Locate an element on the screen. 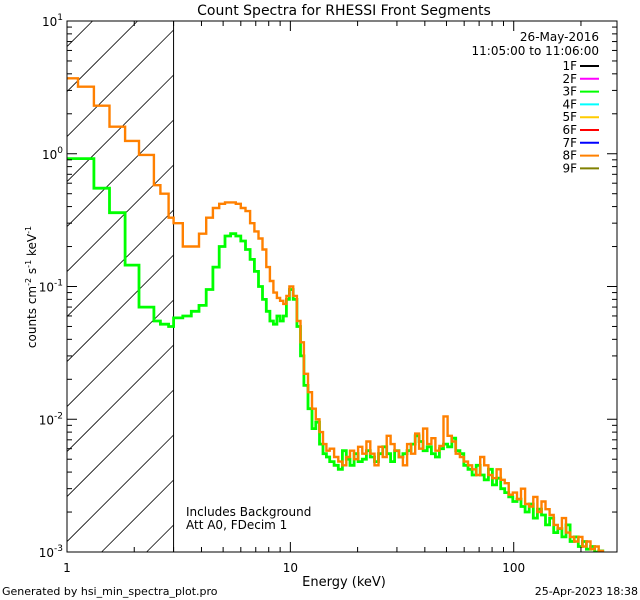 The width and height of the screenshot is (640, 600). y-tick-label: 10⁰ is located at coordinates (52, 154).